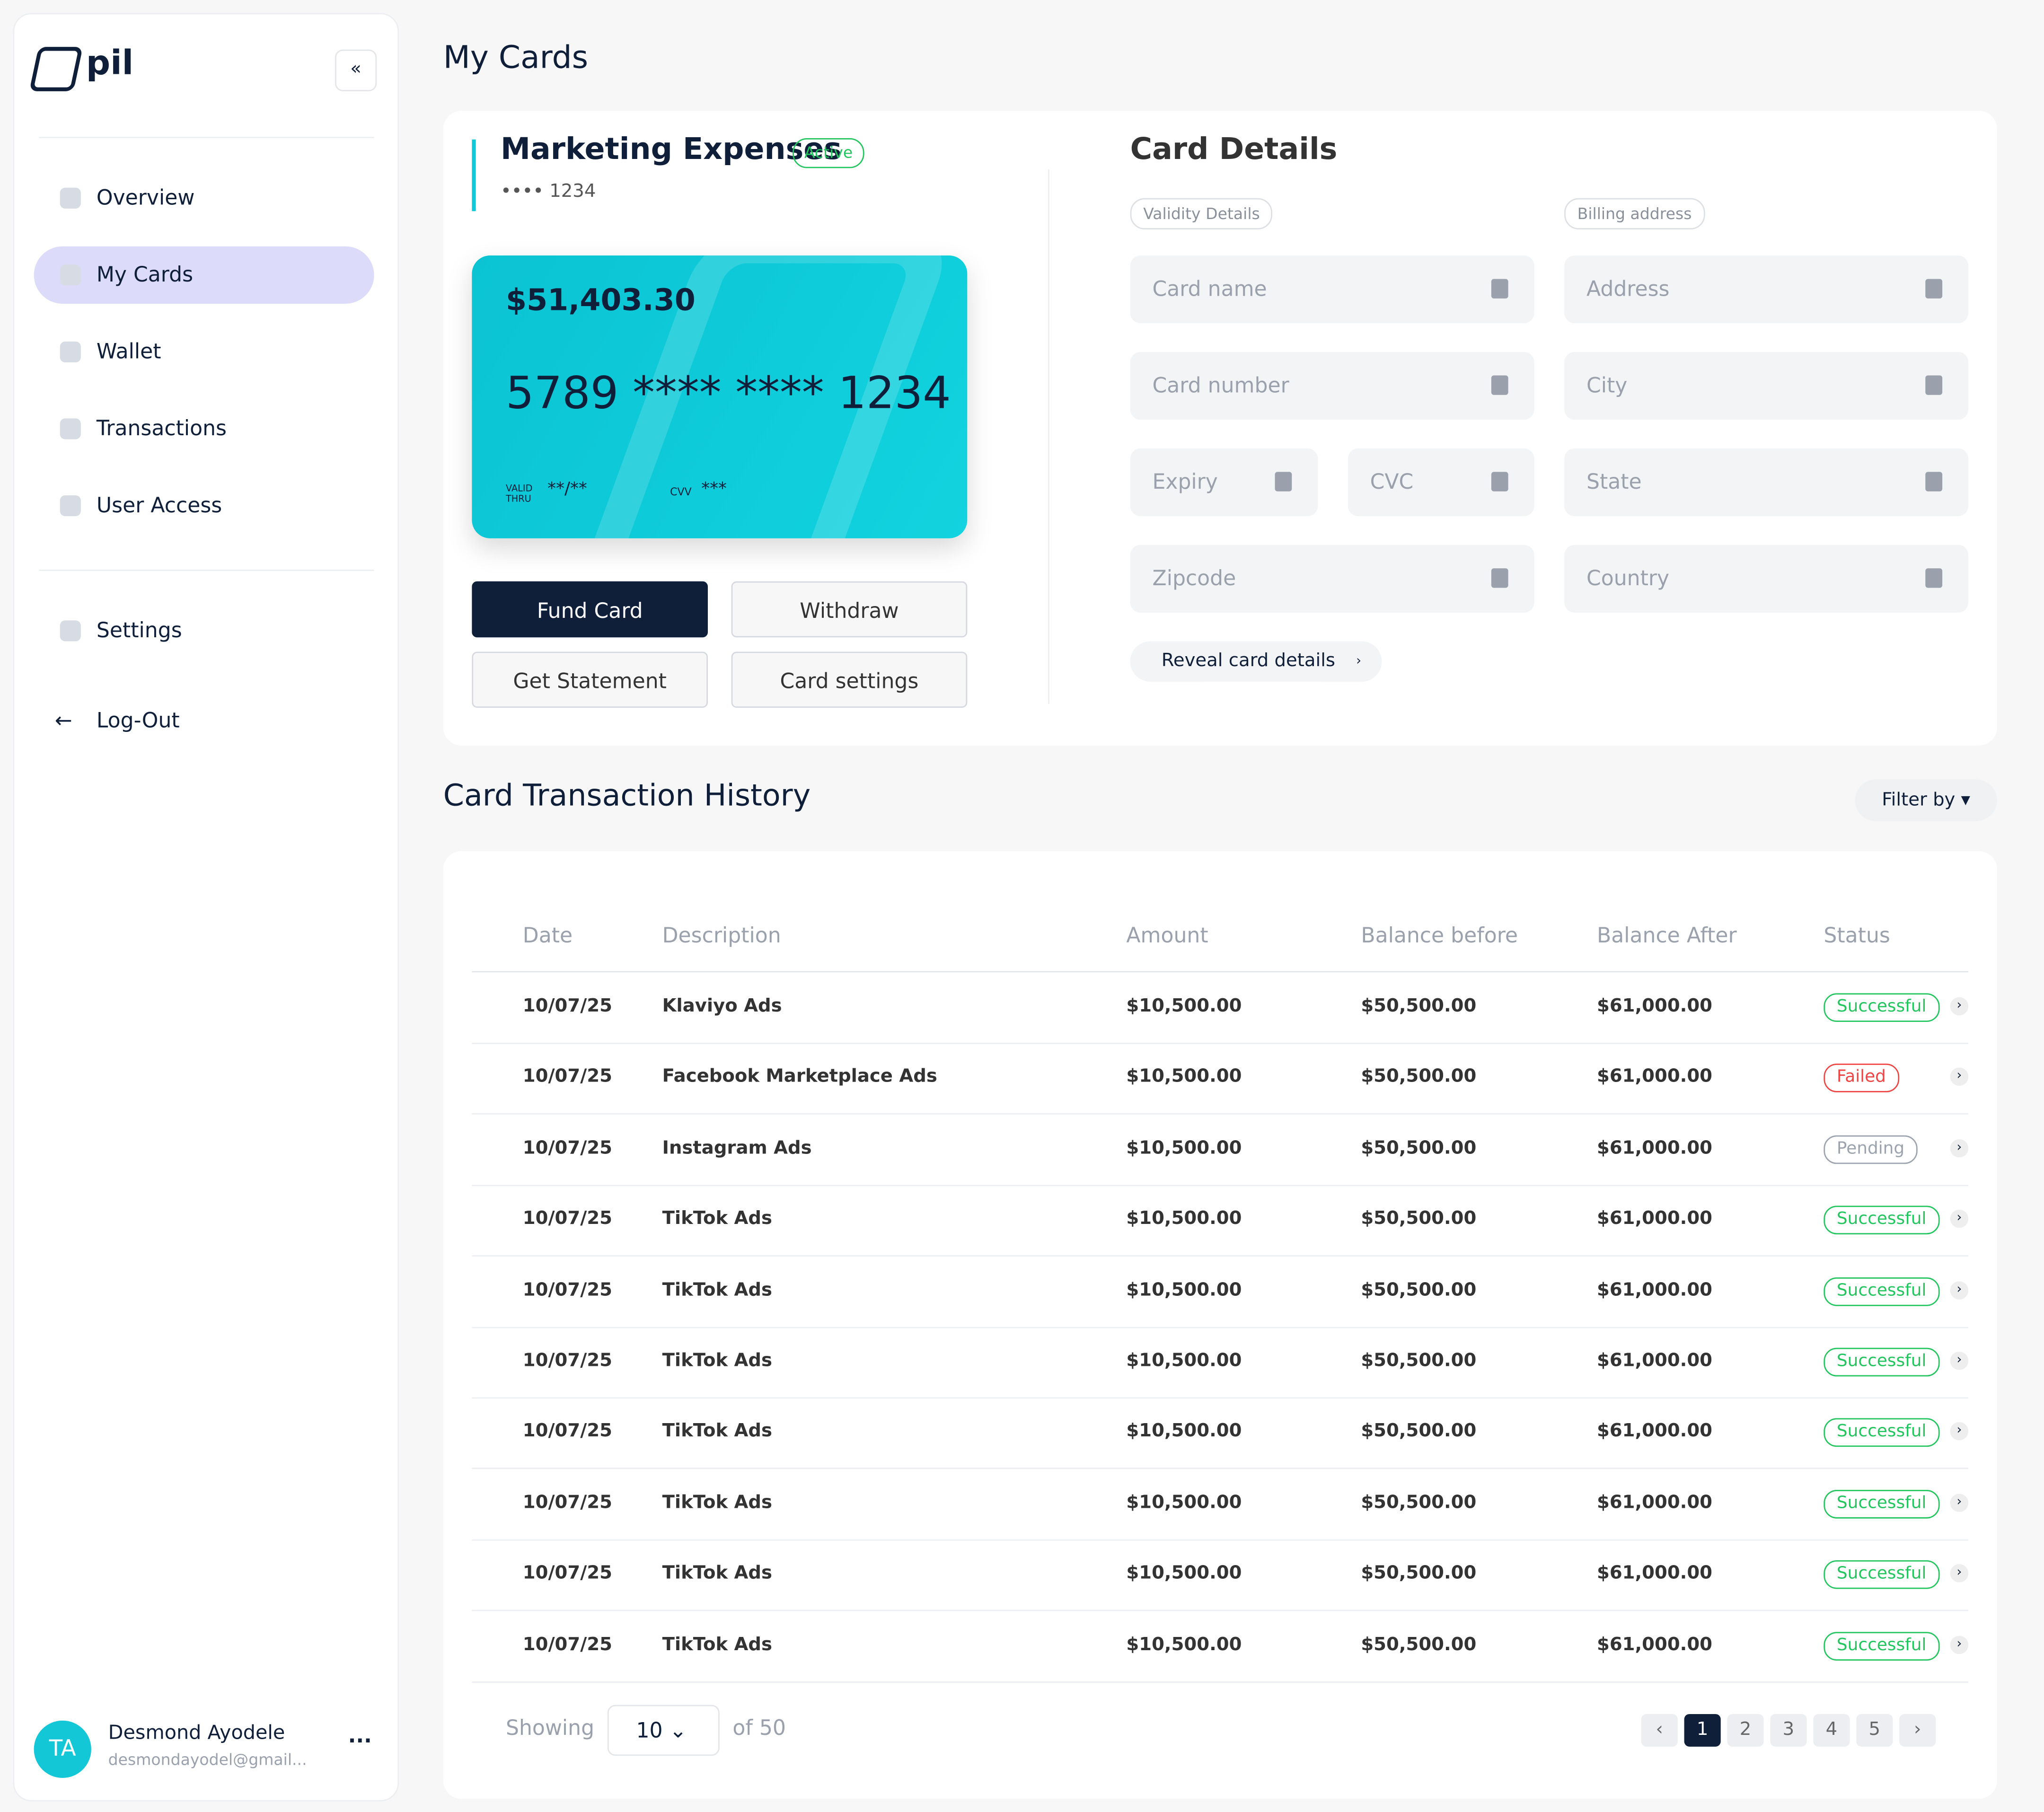  What do you see at coordinates (1392, 481) in the screenshot?
I see `placeholder: CVC` at bounding box center [1392, 481].